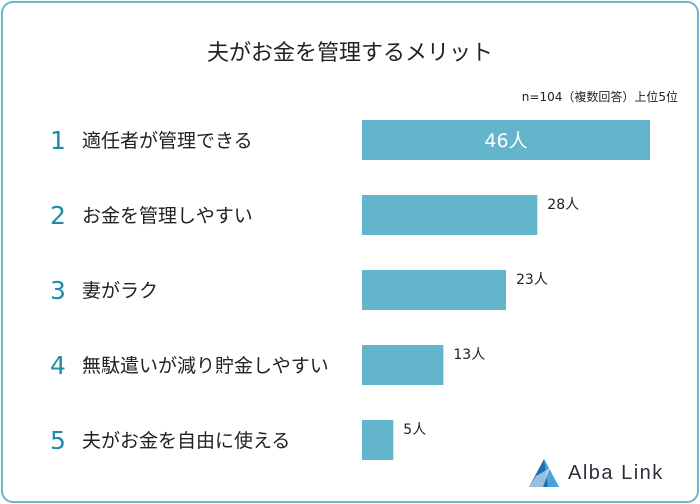 This screenshot has height=504, width=700. Describe the element at coordinates (58, 290) in the screenshot. I see `rank-label: 3` at that location.